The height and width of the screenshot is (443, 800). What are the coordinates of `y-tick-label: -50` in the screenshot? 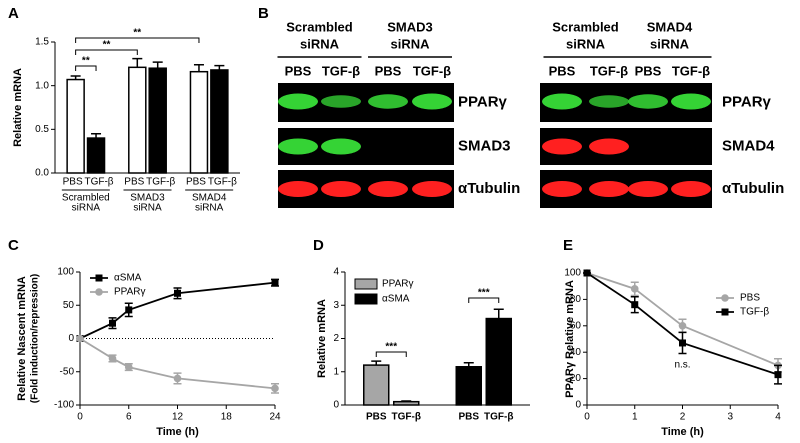 It's located at (67, 371).